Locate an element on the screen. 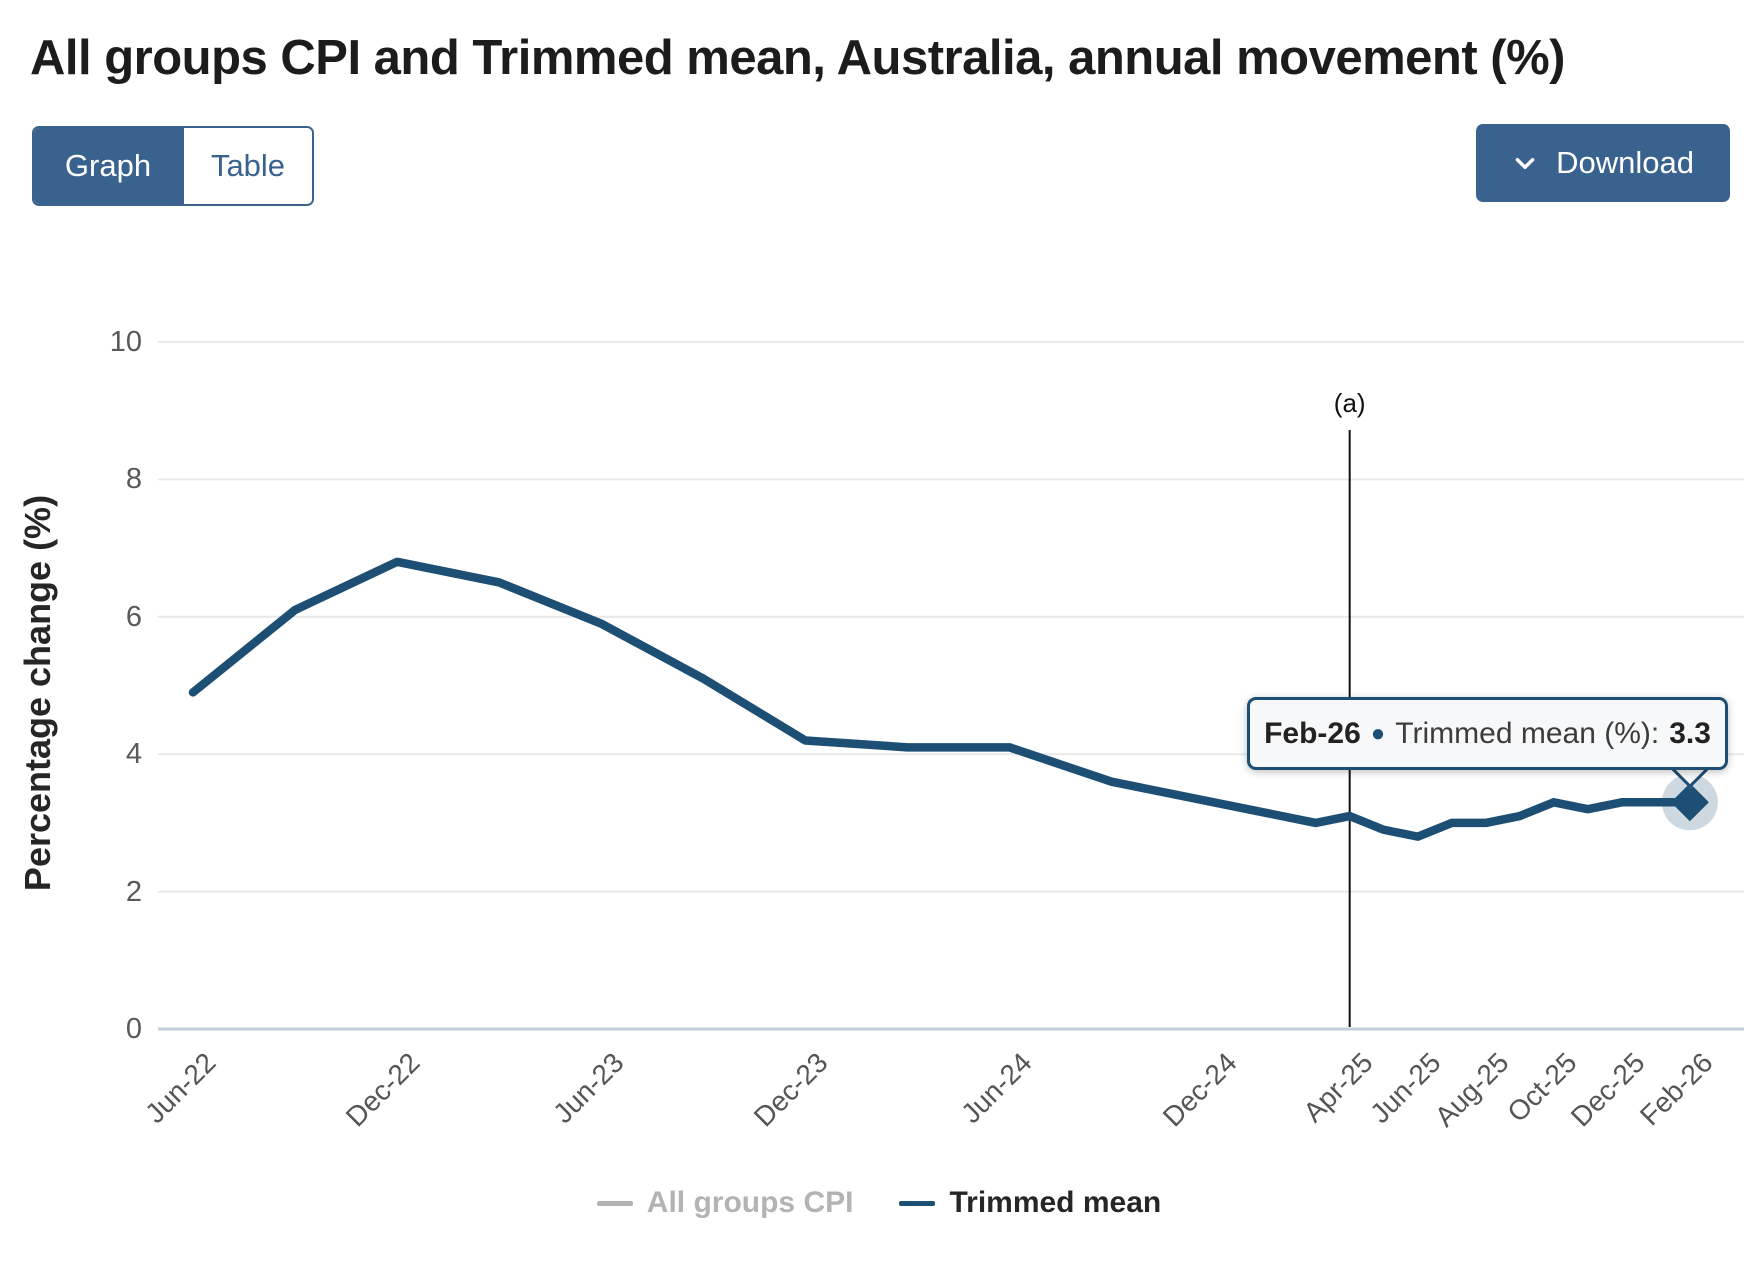 The width and height of the screenshot is (1758, 1274). legend-label: Trimmed mean is located at coordinates (1055, 1202).